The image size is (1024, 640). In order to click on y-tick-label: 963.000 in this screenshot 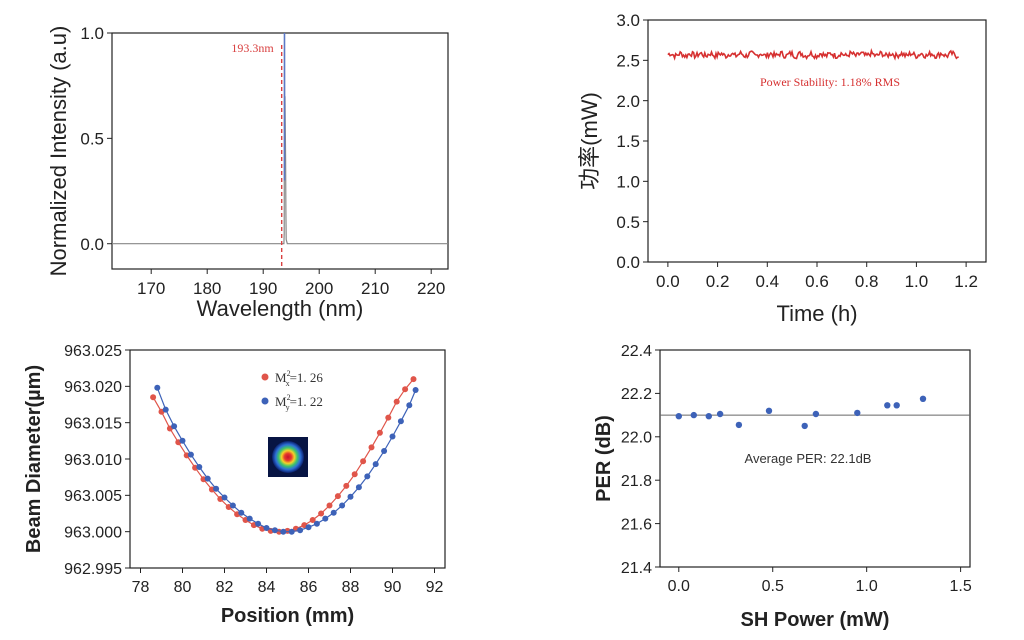, I will do `click(93, 532)`.